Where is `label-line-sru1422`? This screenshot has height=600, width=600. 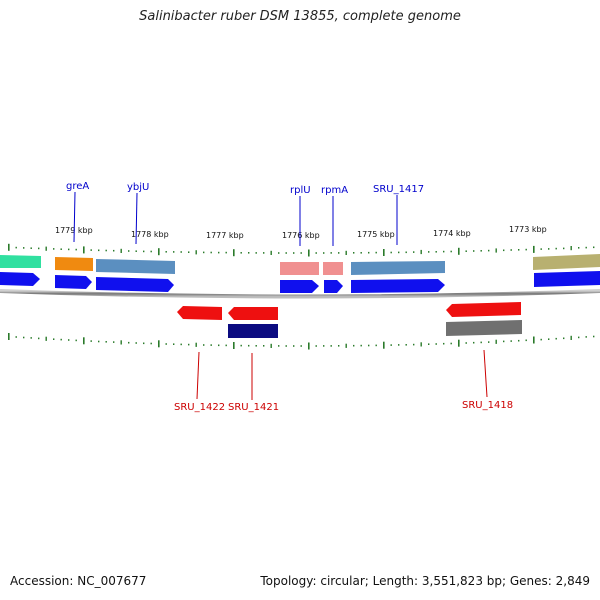 label-line-sru1422 is located at coordinates (198, 375).